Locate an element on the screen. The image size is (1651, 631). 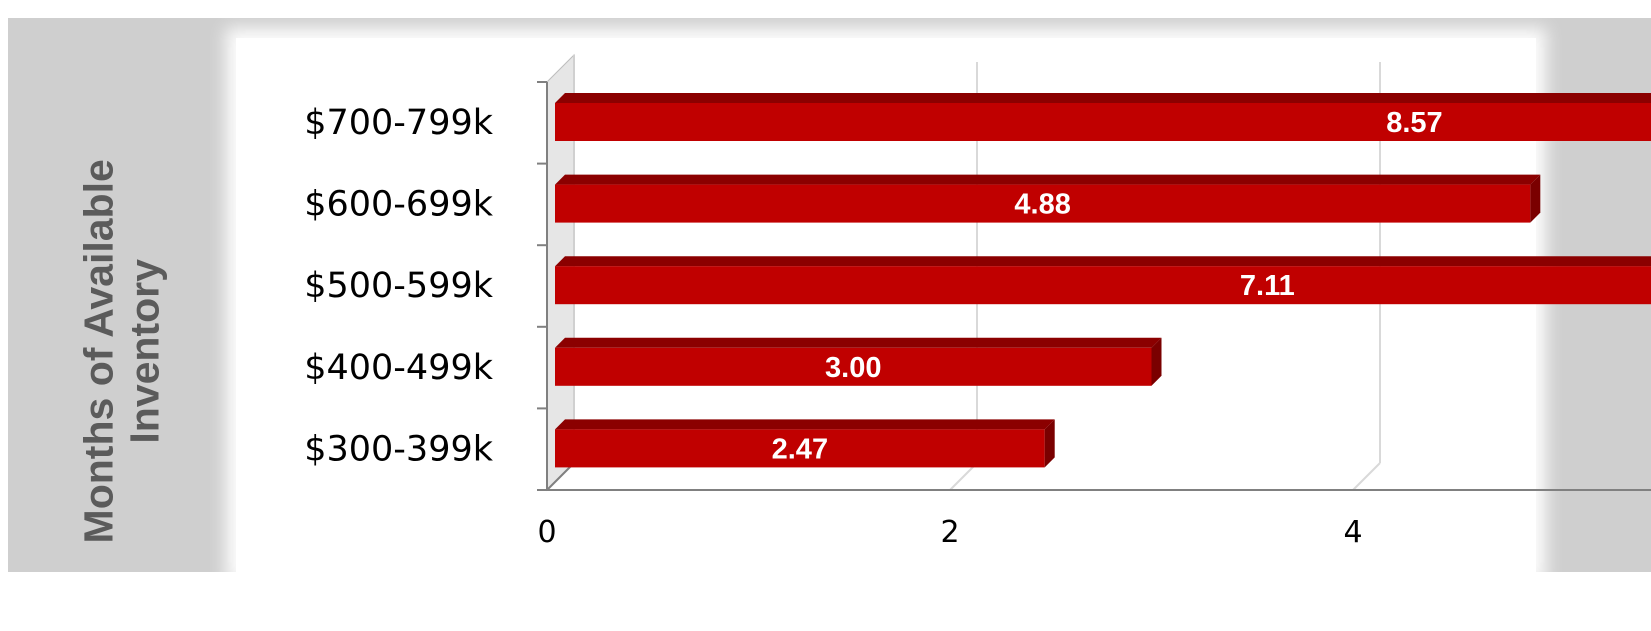
x-tick-label: 2 is located at coordinates (949, 532).